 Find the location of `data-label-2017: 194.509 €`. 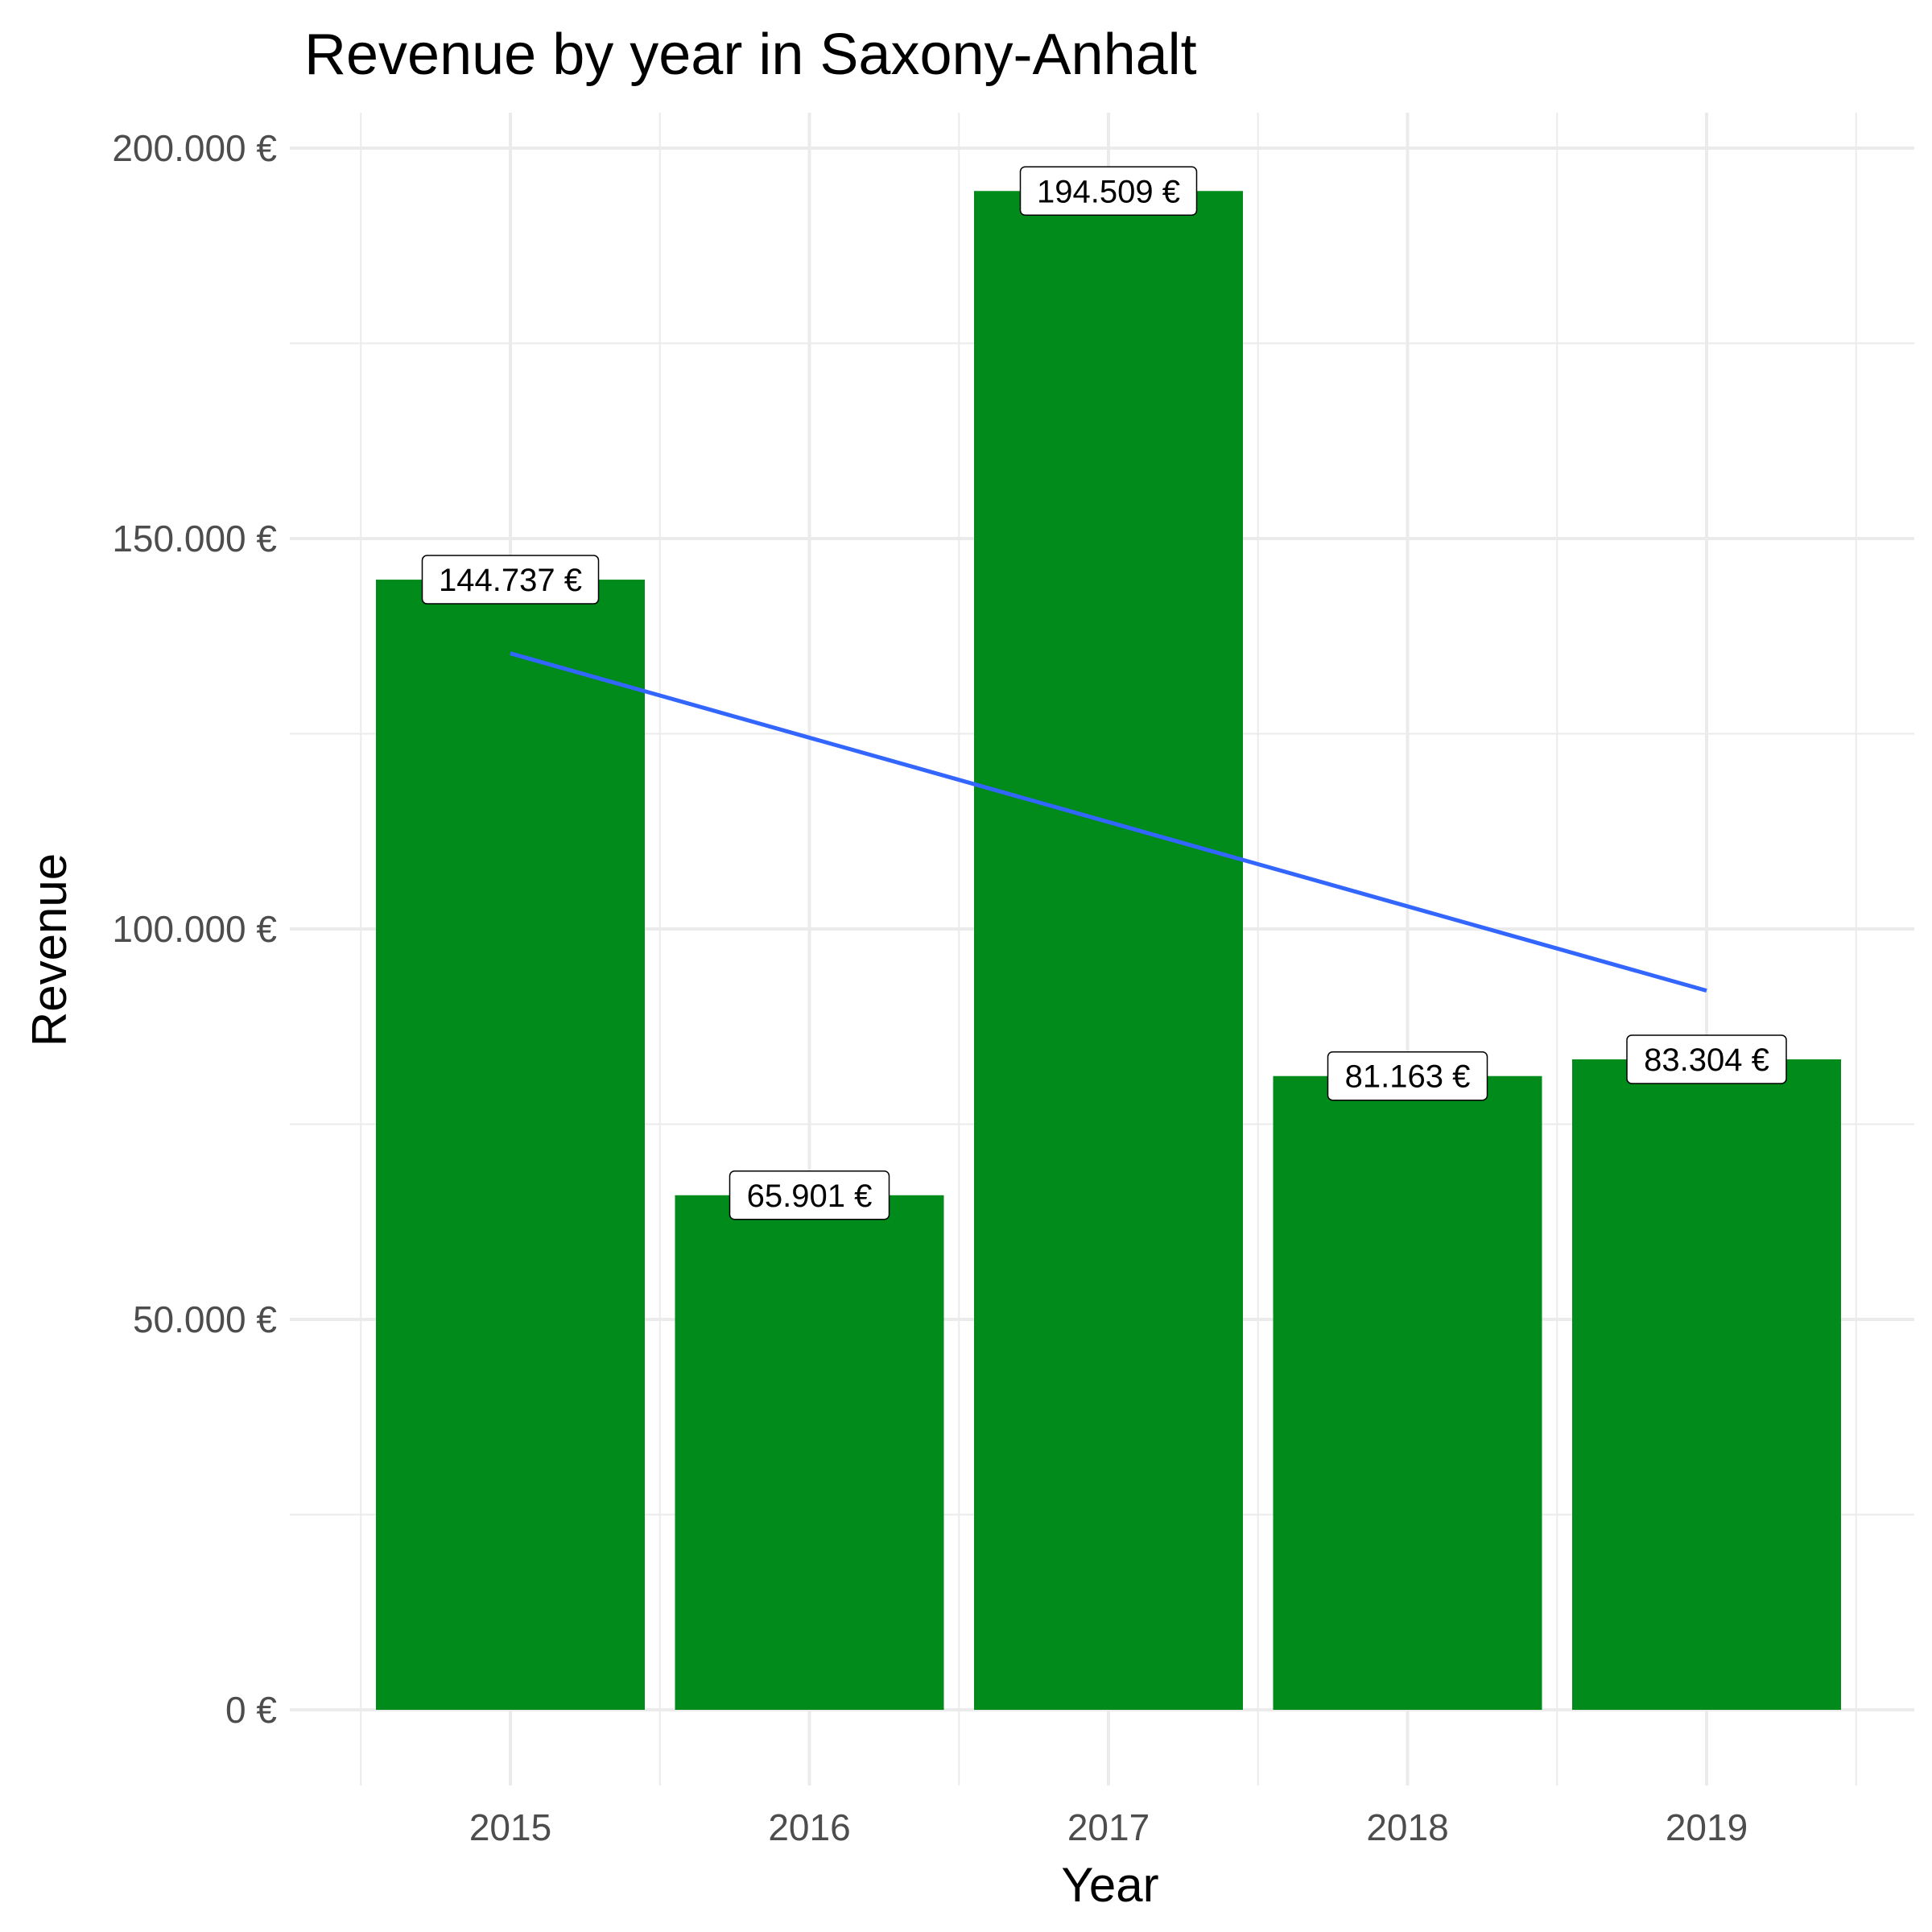

data-label-2017: 194.509 € is located at coordinates (1108, 191).